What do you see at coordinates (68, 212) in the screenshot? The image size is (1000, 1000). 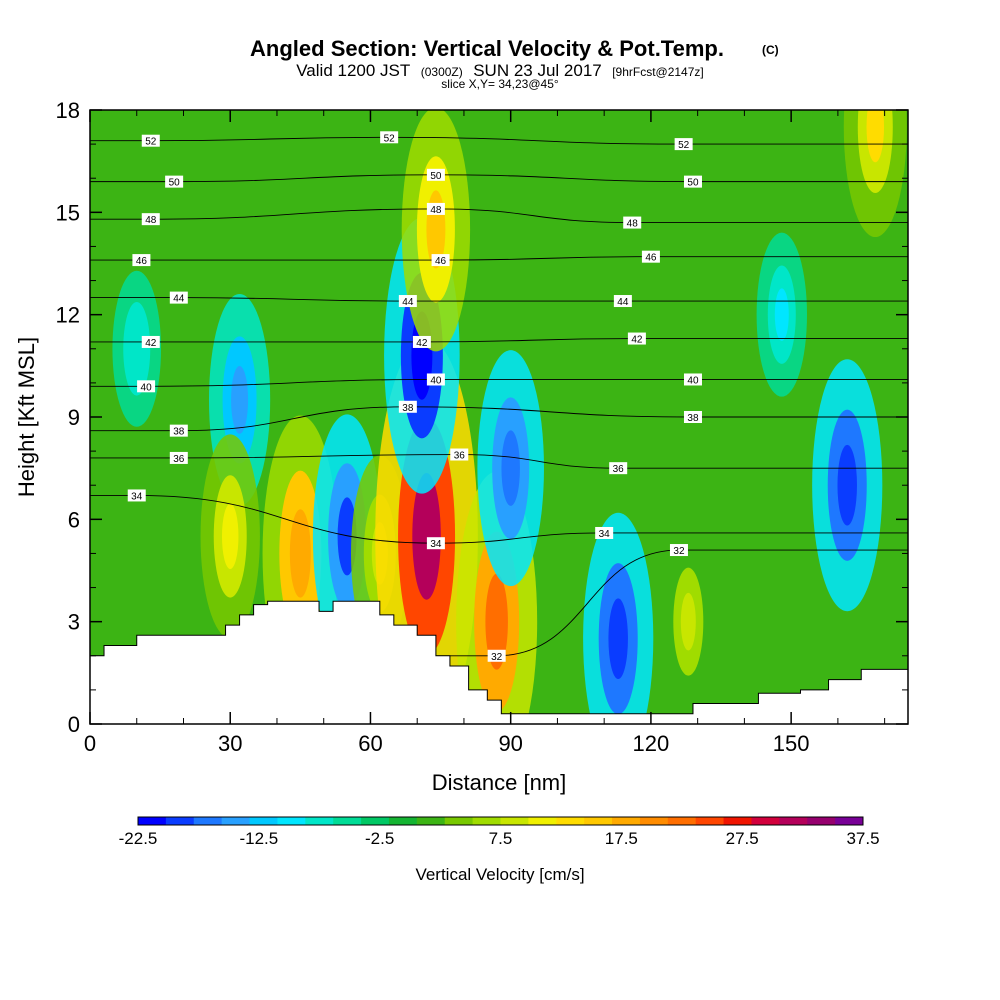 I see `y-tick-label: 15` at bounding box center [68, 212].